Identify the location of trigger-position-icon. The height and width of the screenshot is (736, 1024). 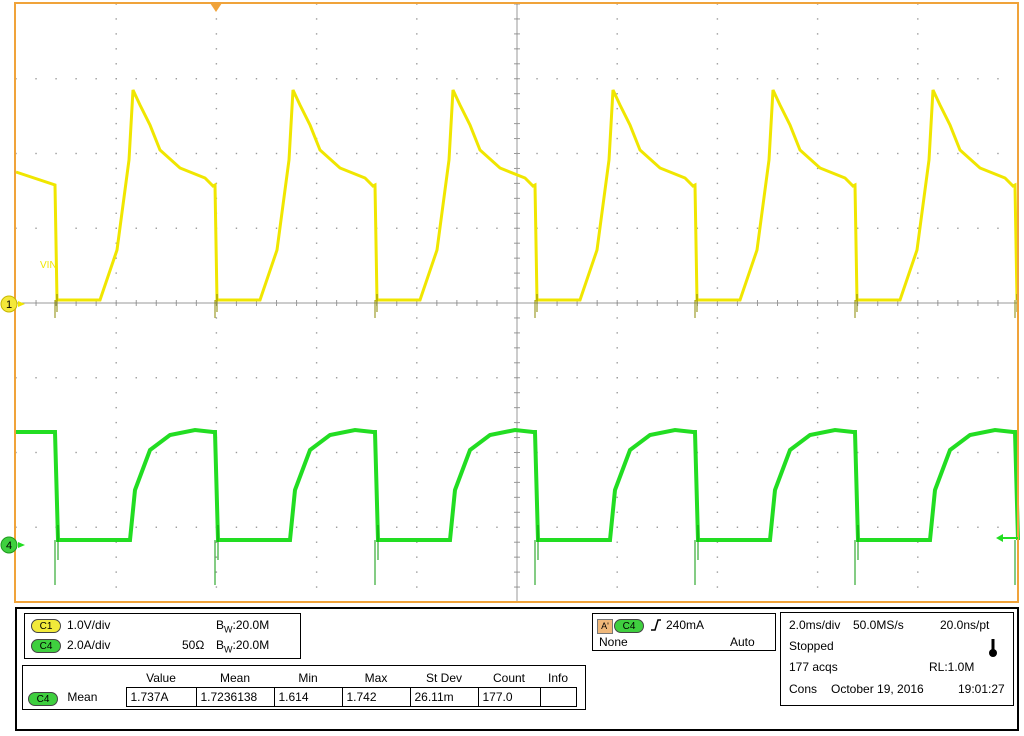
(216, 7).